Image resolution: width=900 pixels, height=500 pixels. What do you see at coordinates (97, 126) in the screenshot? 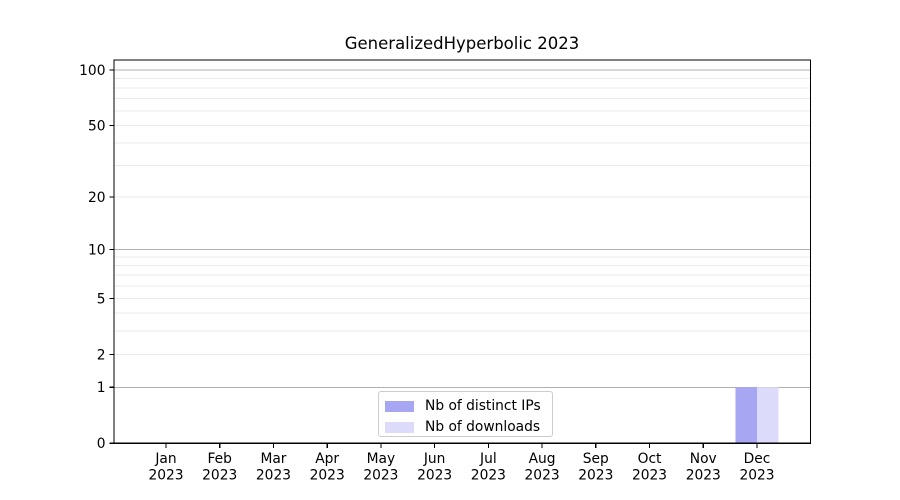
I see `y-tick-label: 50` at bounding box center [97, 126].